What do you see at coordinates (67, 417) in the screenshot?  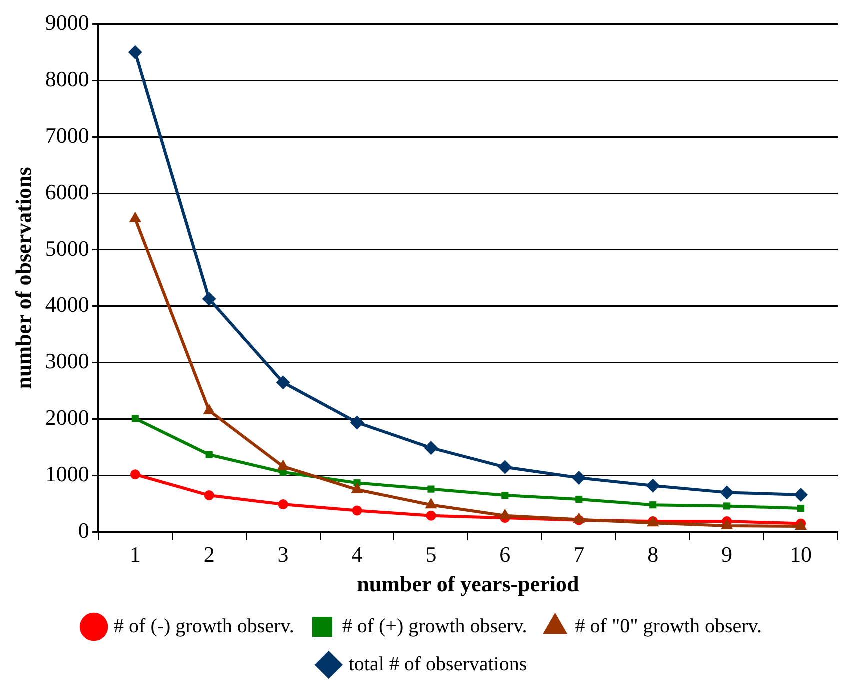 I see `y-tick-label: 2000` at bounding box center [67, 417].